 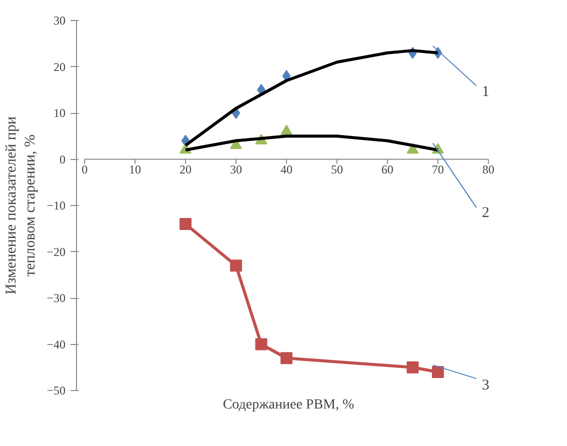 I want to click on x-axis-title: Содержаниее РВМ, %, so click(x=288, y=405).